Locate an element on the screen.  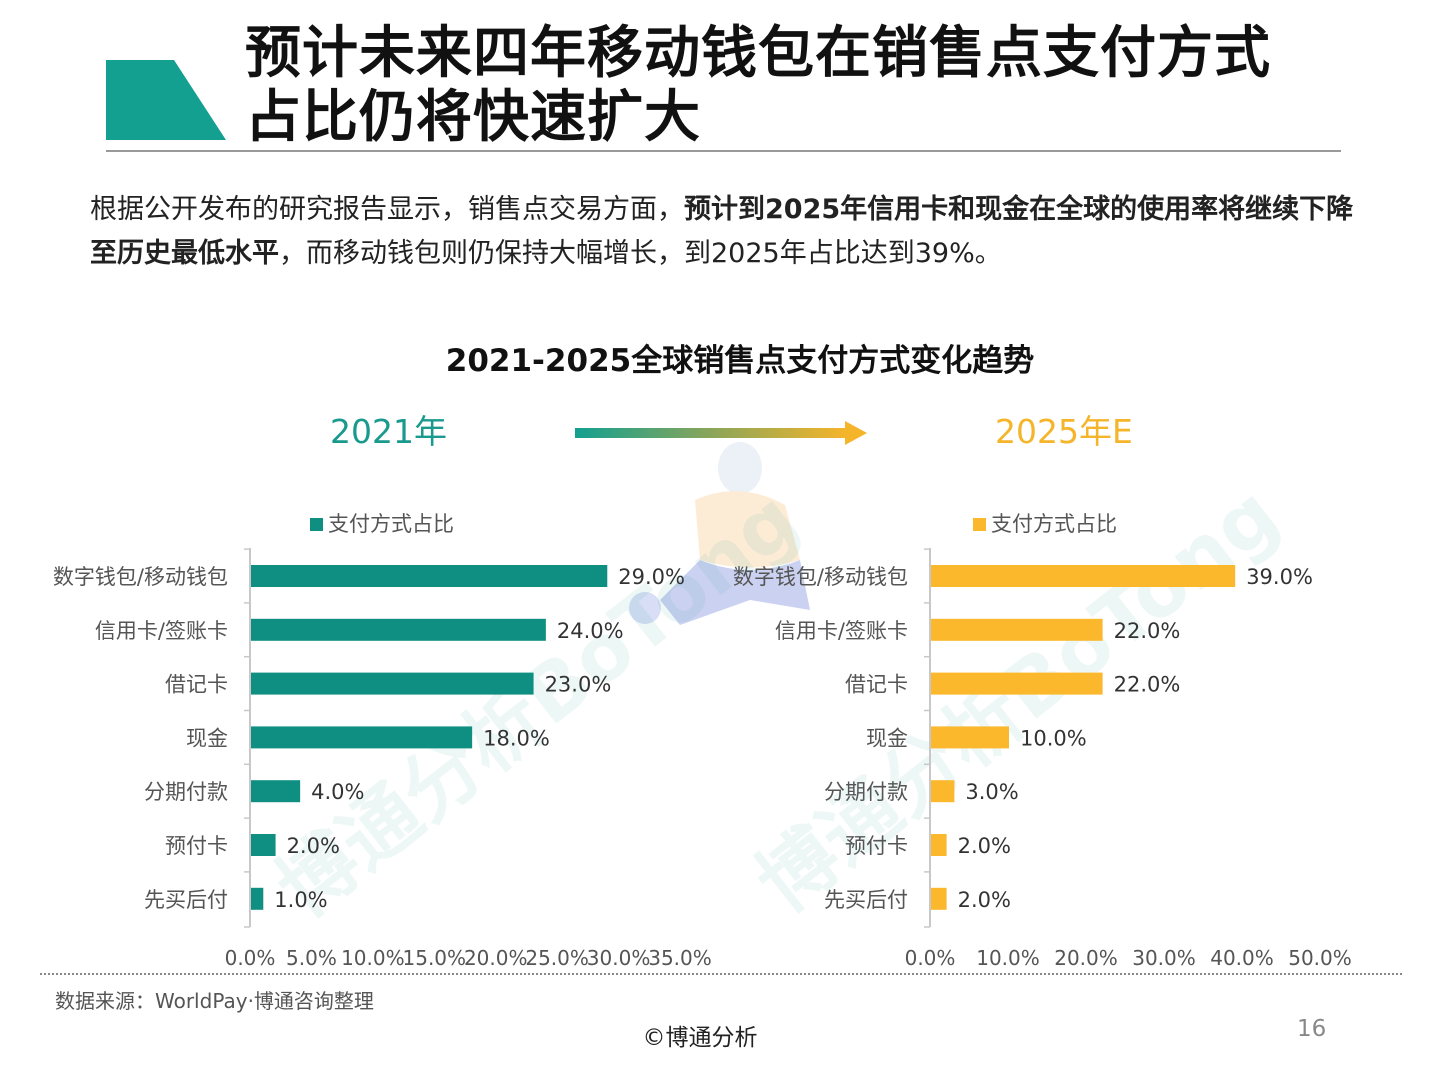
x-tick-label-2025: 20.0% is located at coordinates (1086, 958).